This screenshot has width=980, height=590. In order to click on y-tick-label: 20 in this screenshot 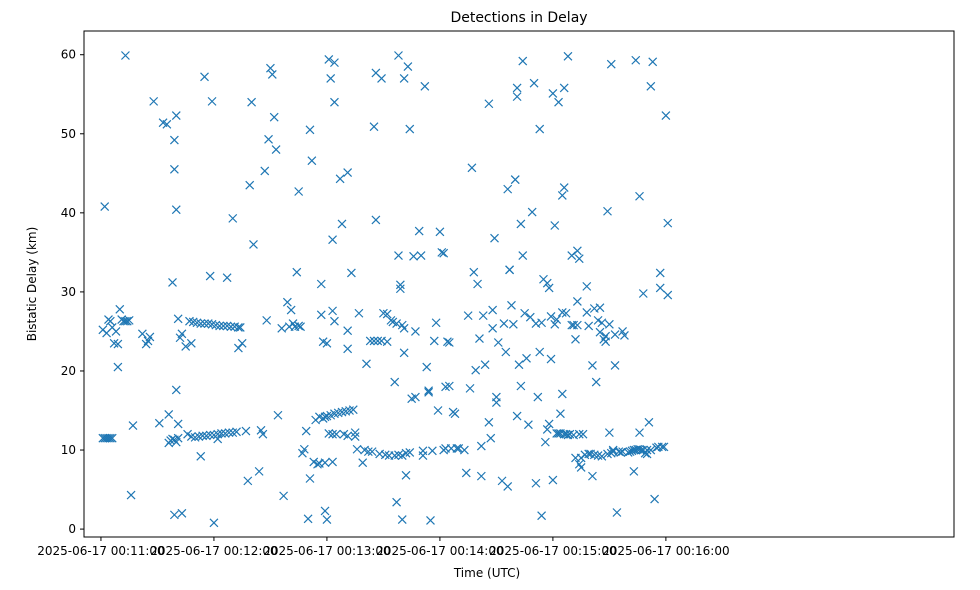, I will do `click(68, 371)`.